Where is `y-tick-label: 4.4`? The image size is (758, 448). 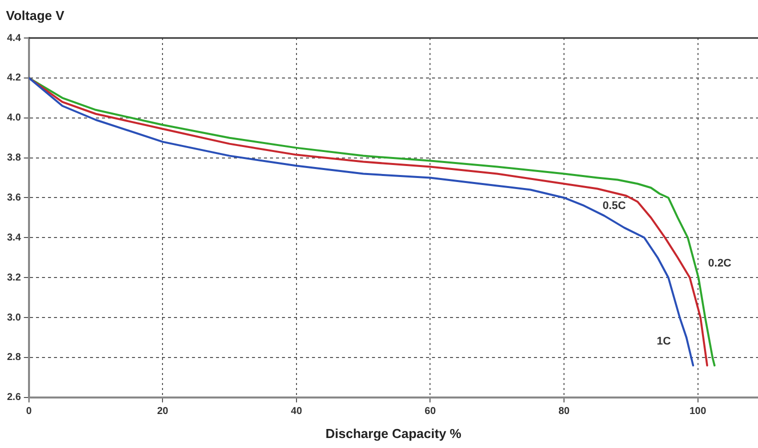 y-tick-label: 4.4 is located at coordinates (14, 38).